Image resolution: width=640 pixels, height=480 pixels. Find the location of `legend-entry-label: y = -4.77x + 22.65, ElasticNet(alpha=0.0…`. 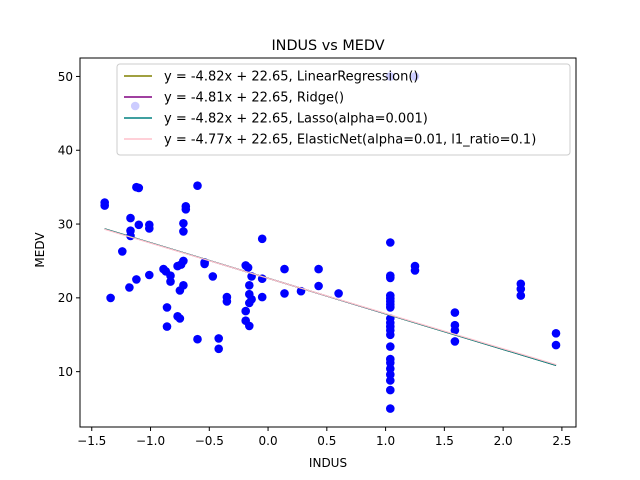

legend-entry-label: y = -4.77x + 22.65, ElasticNet(alpha=0.0… is located at coordinates (350, 140).